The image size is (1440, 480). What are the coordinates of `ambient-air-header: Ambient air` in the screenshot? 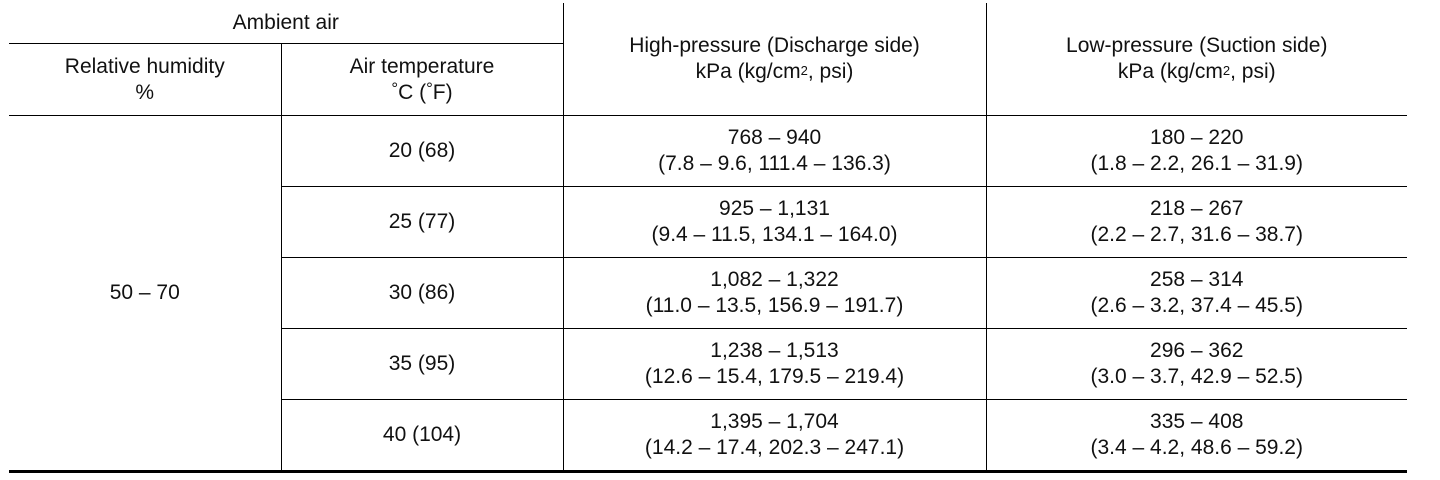 It's located at (286, 24).